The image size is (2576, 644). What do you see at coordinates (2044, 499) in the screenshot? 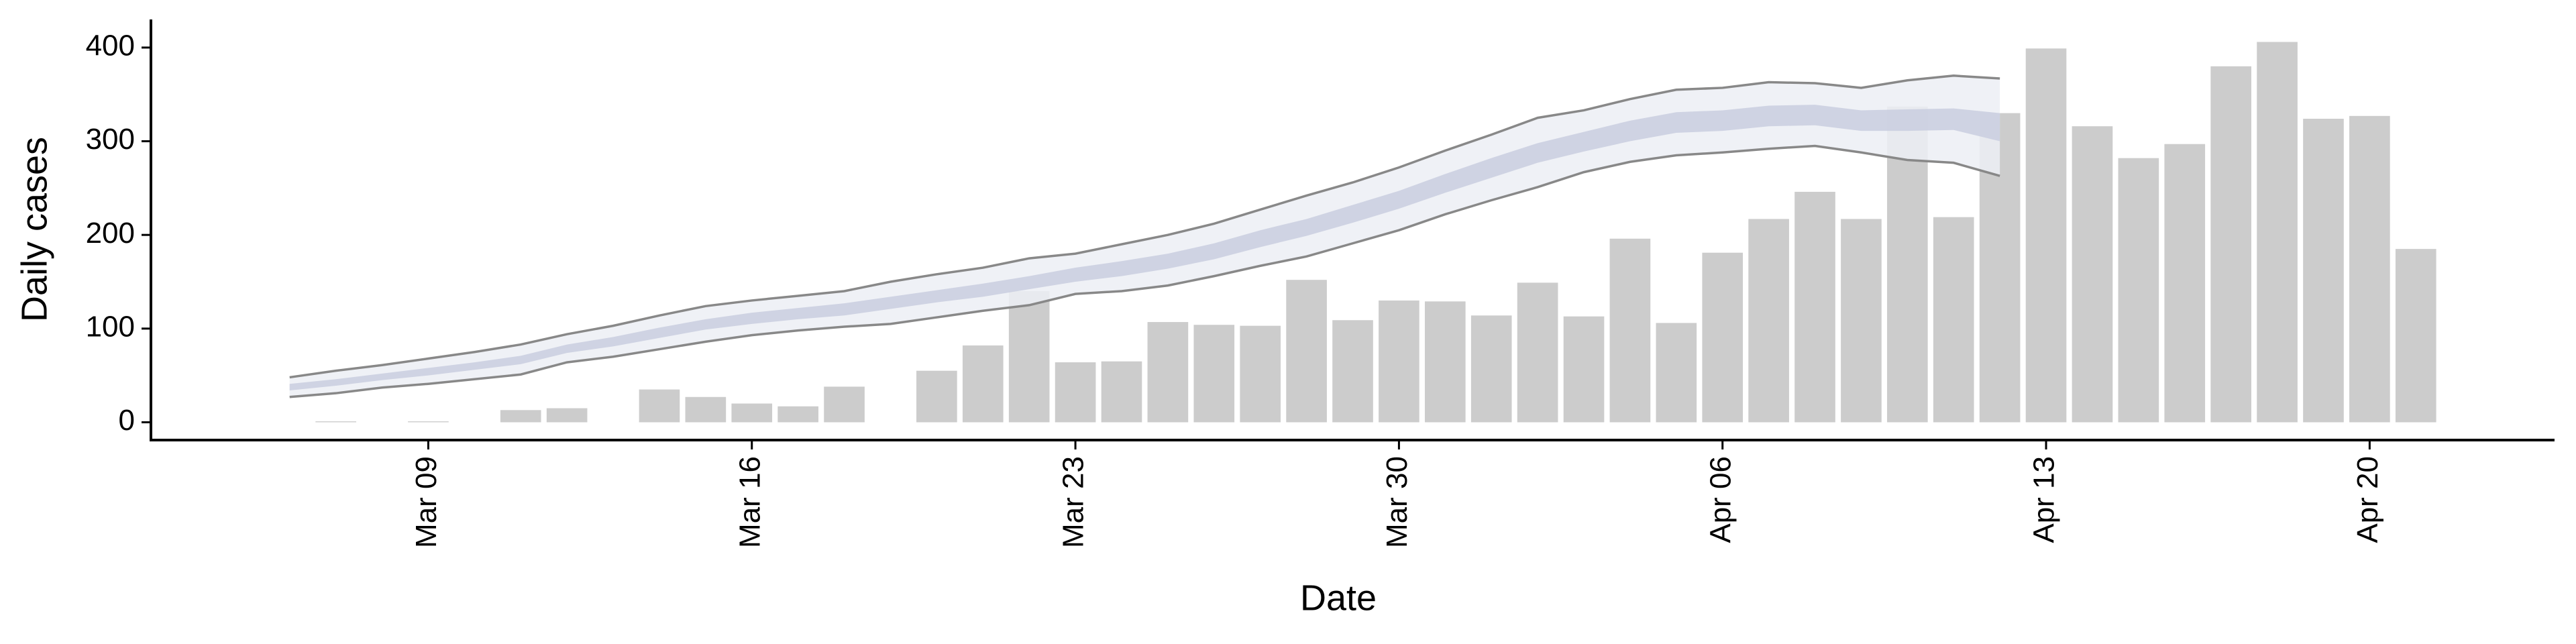
I see `x-tick-label: Apr 13` at bounding box center [2044, 499].